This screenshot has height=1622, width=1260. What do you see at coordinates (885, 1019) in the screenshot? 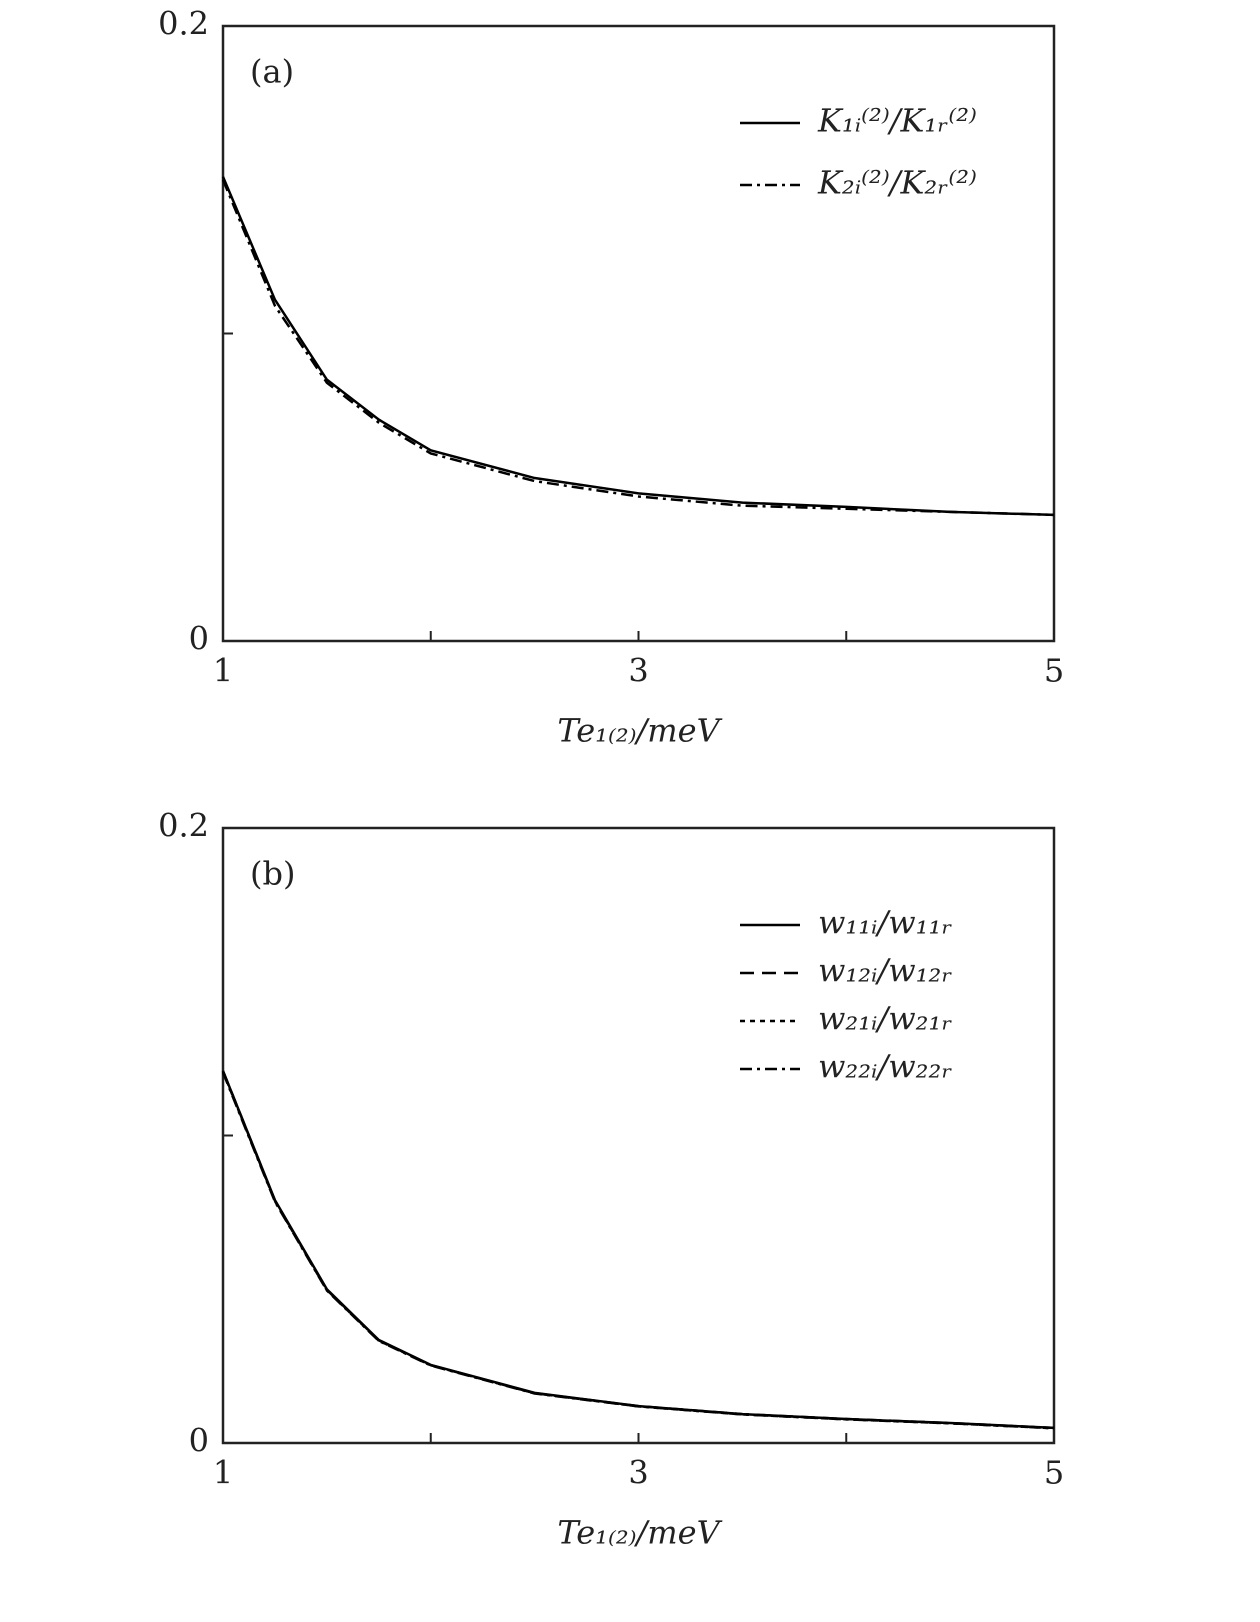
I see `legend-label: w₂₁ᵢ/w₂₁ᵣ` at bounding box center [885, 1019].